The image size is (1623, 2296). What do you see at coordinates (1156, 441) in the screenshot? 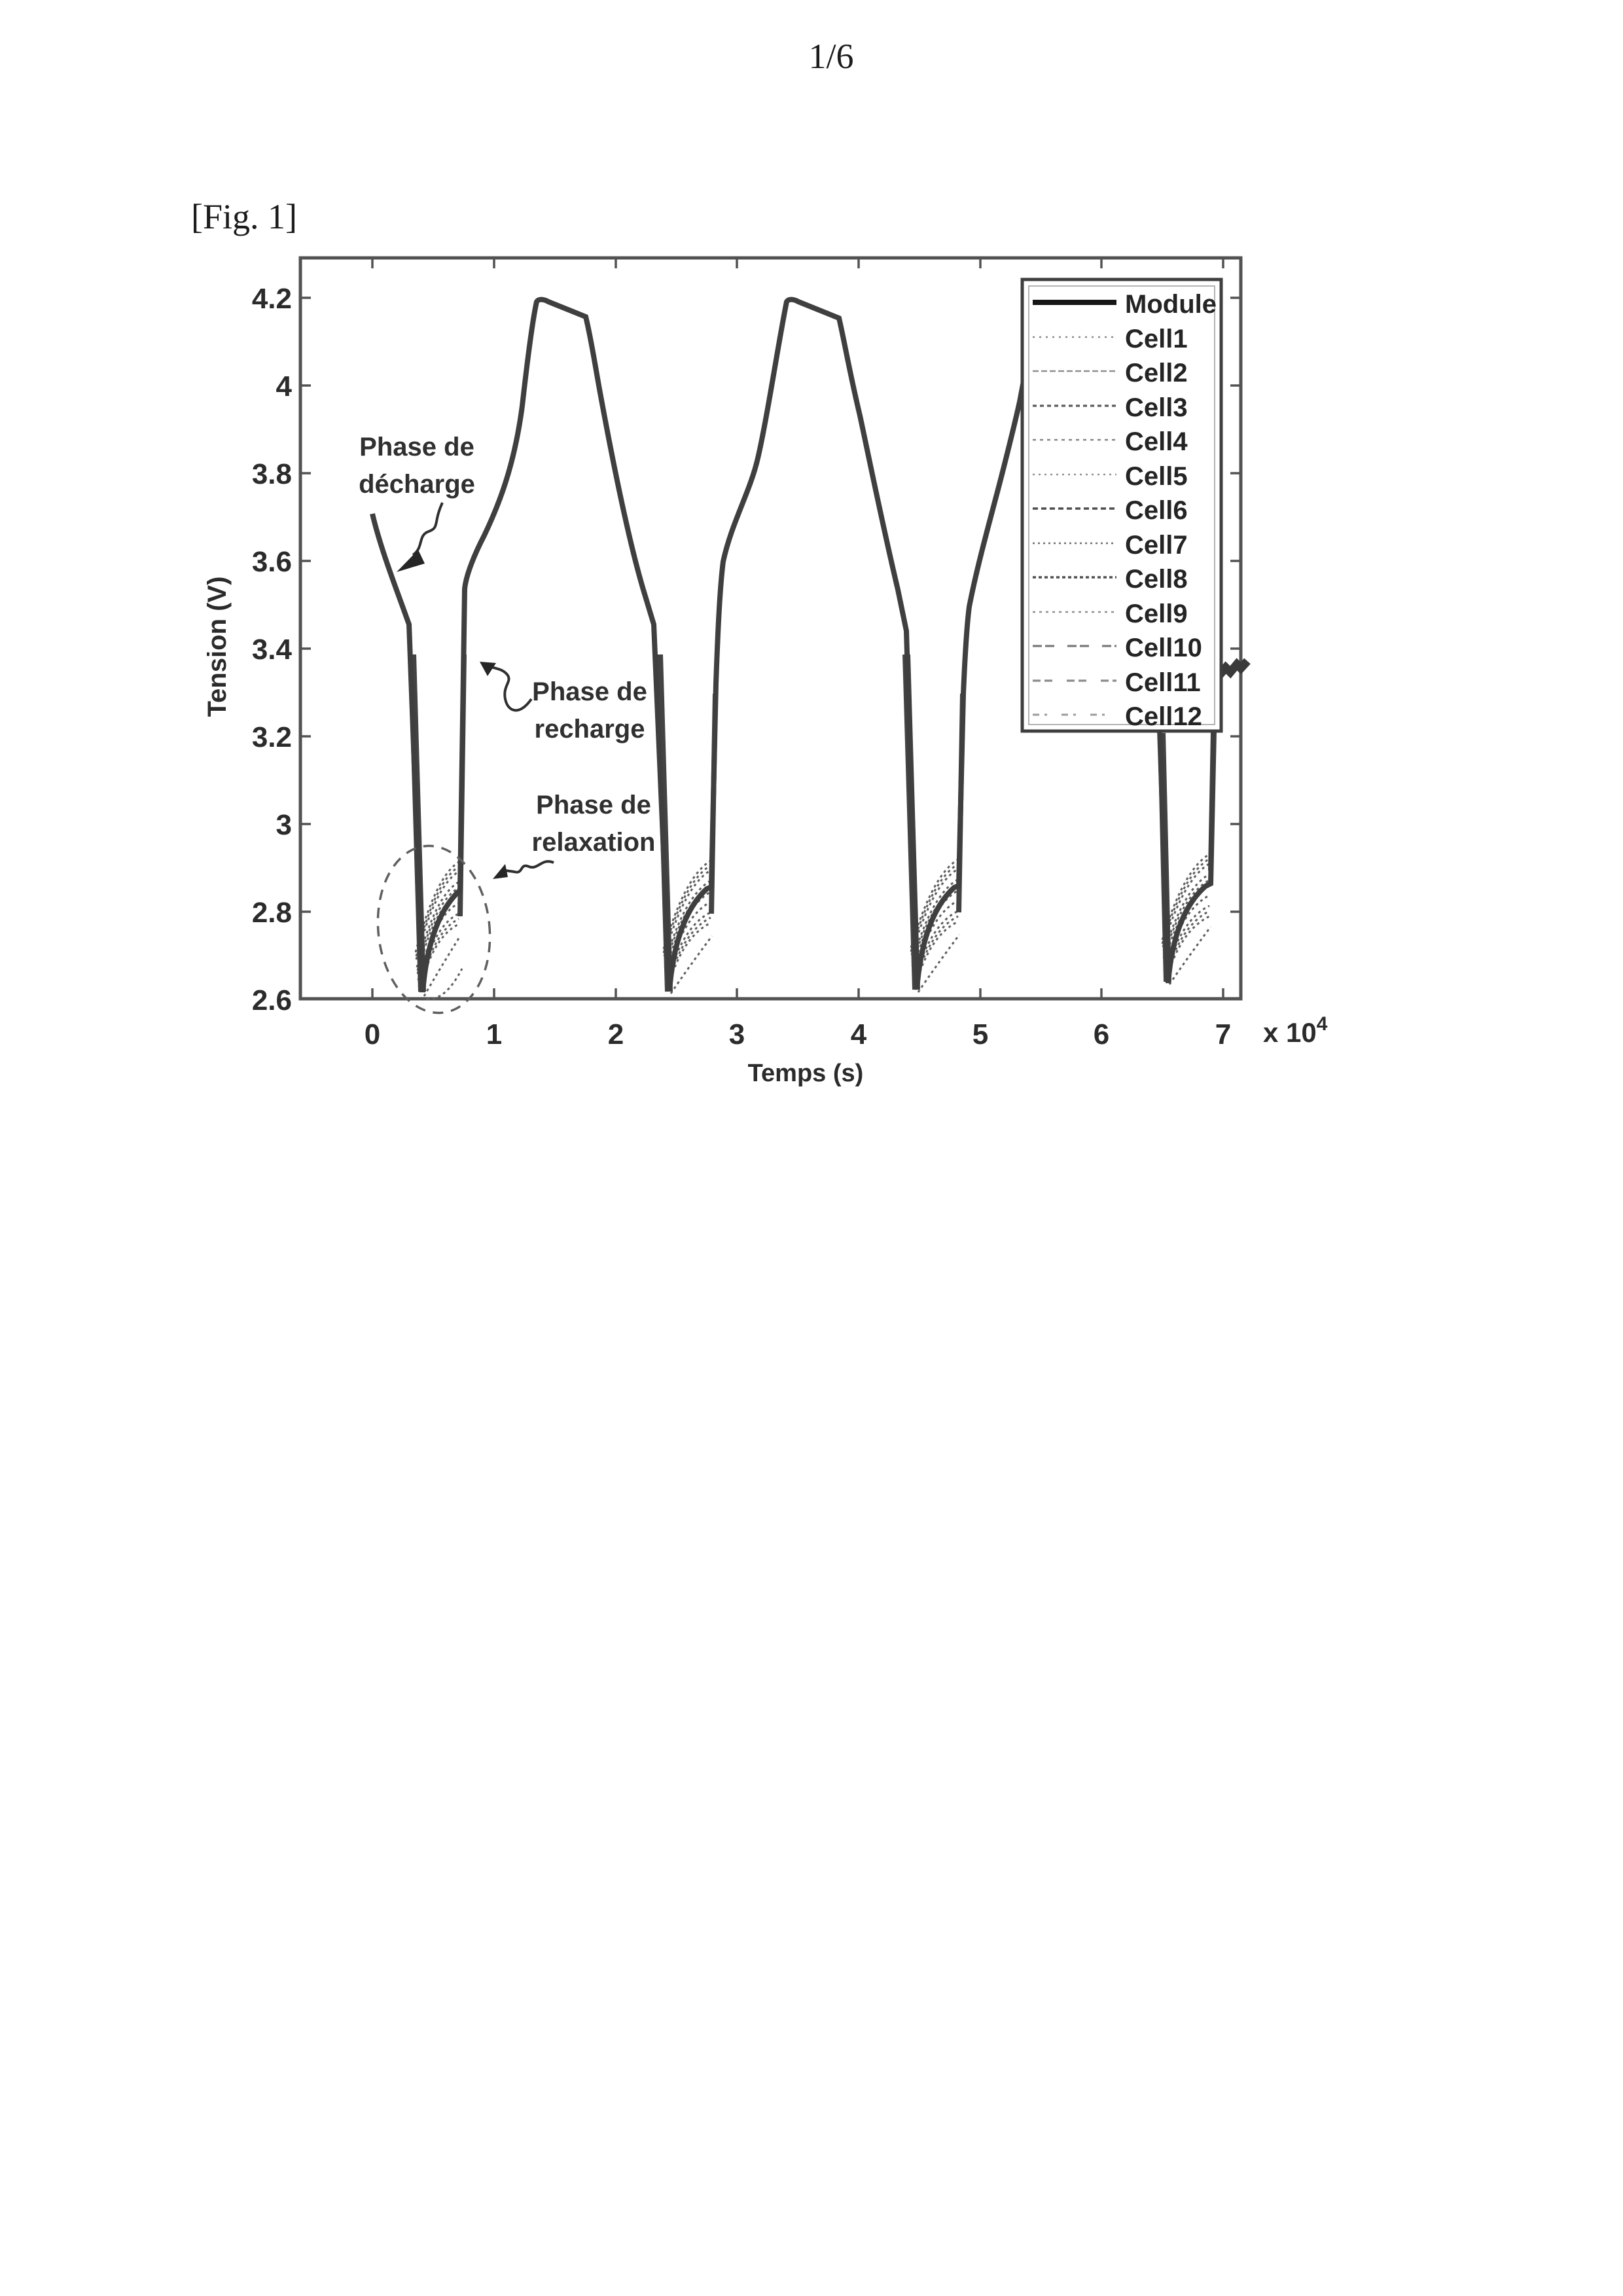
I see `svg-text: Cell4` at bounding box center [1156, 441].